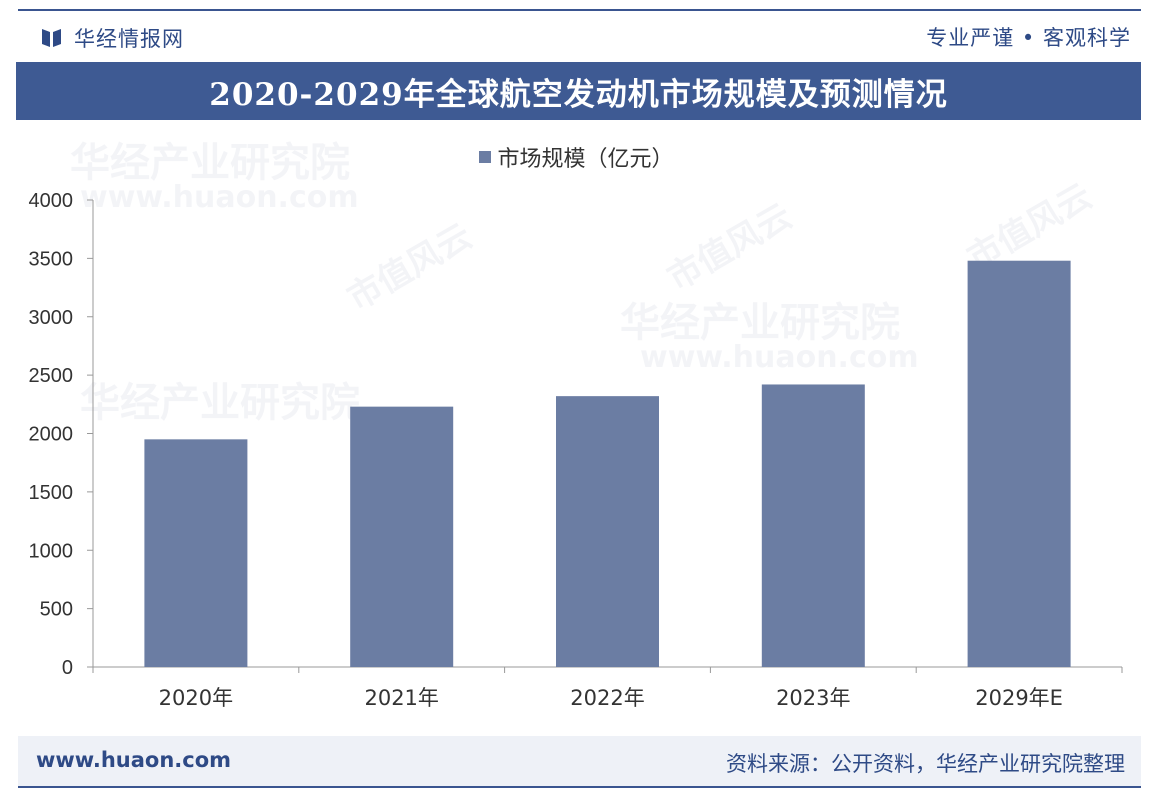 The height and width of the screenshot is (796, 1153). What do you see at coordinates (56, 610) in the screenshot?
I see `y-tick-label: 500` at bounding box center [56, 610].